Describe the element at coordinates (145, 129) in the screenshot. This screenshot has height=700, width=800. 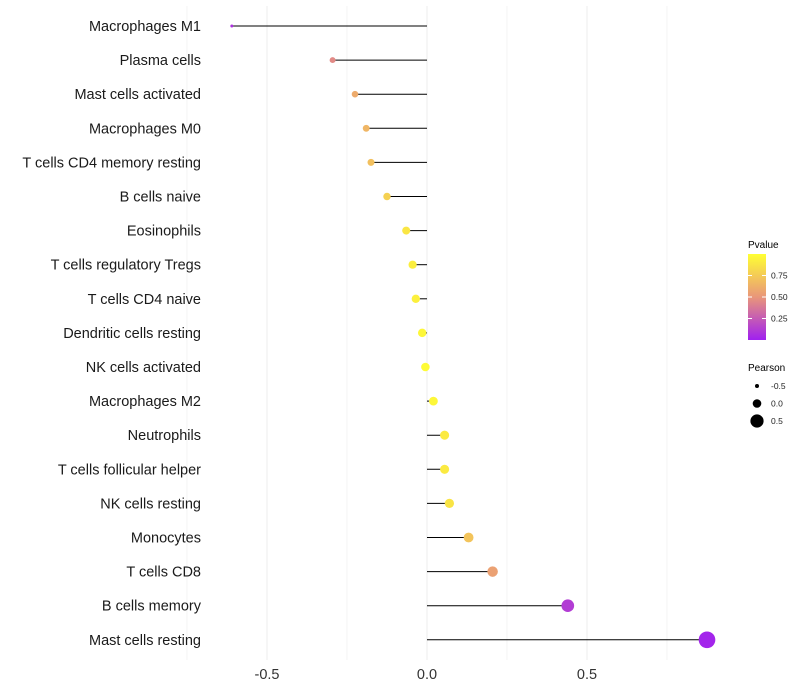
I see `y-tick-label: Macrophages M0` at that location.